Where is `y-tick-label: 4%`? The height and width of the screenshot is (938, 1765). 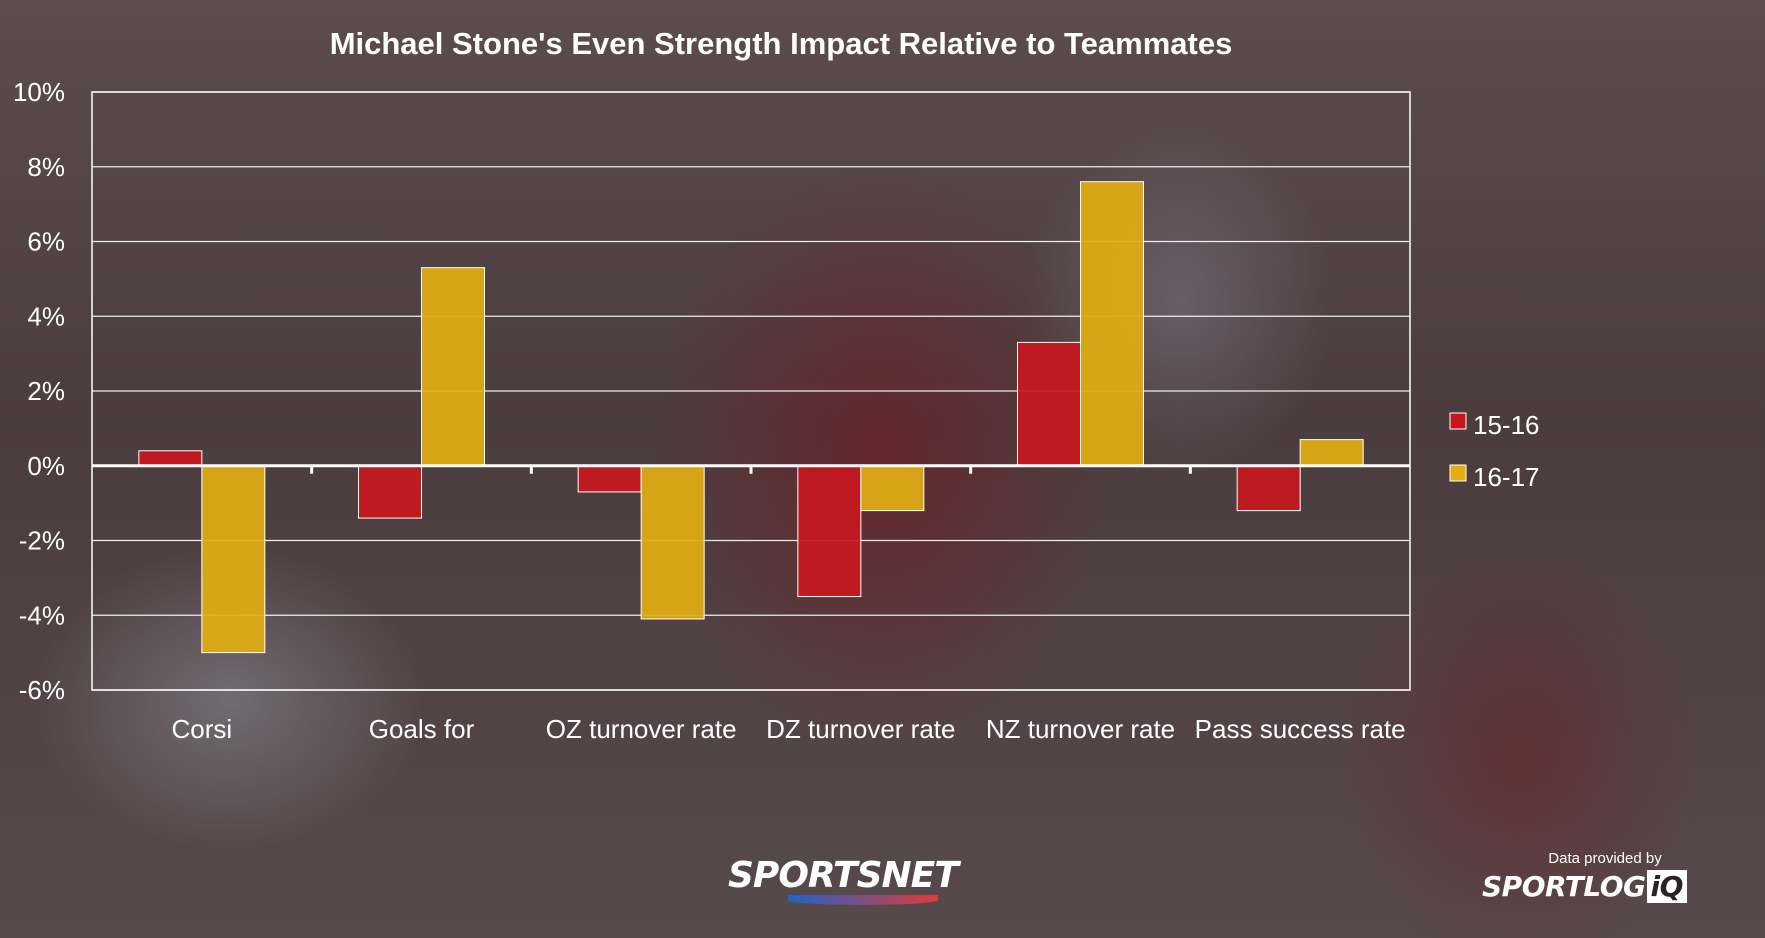 y-tick-label: 4% is located at coordinates (46, 316).